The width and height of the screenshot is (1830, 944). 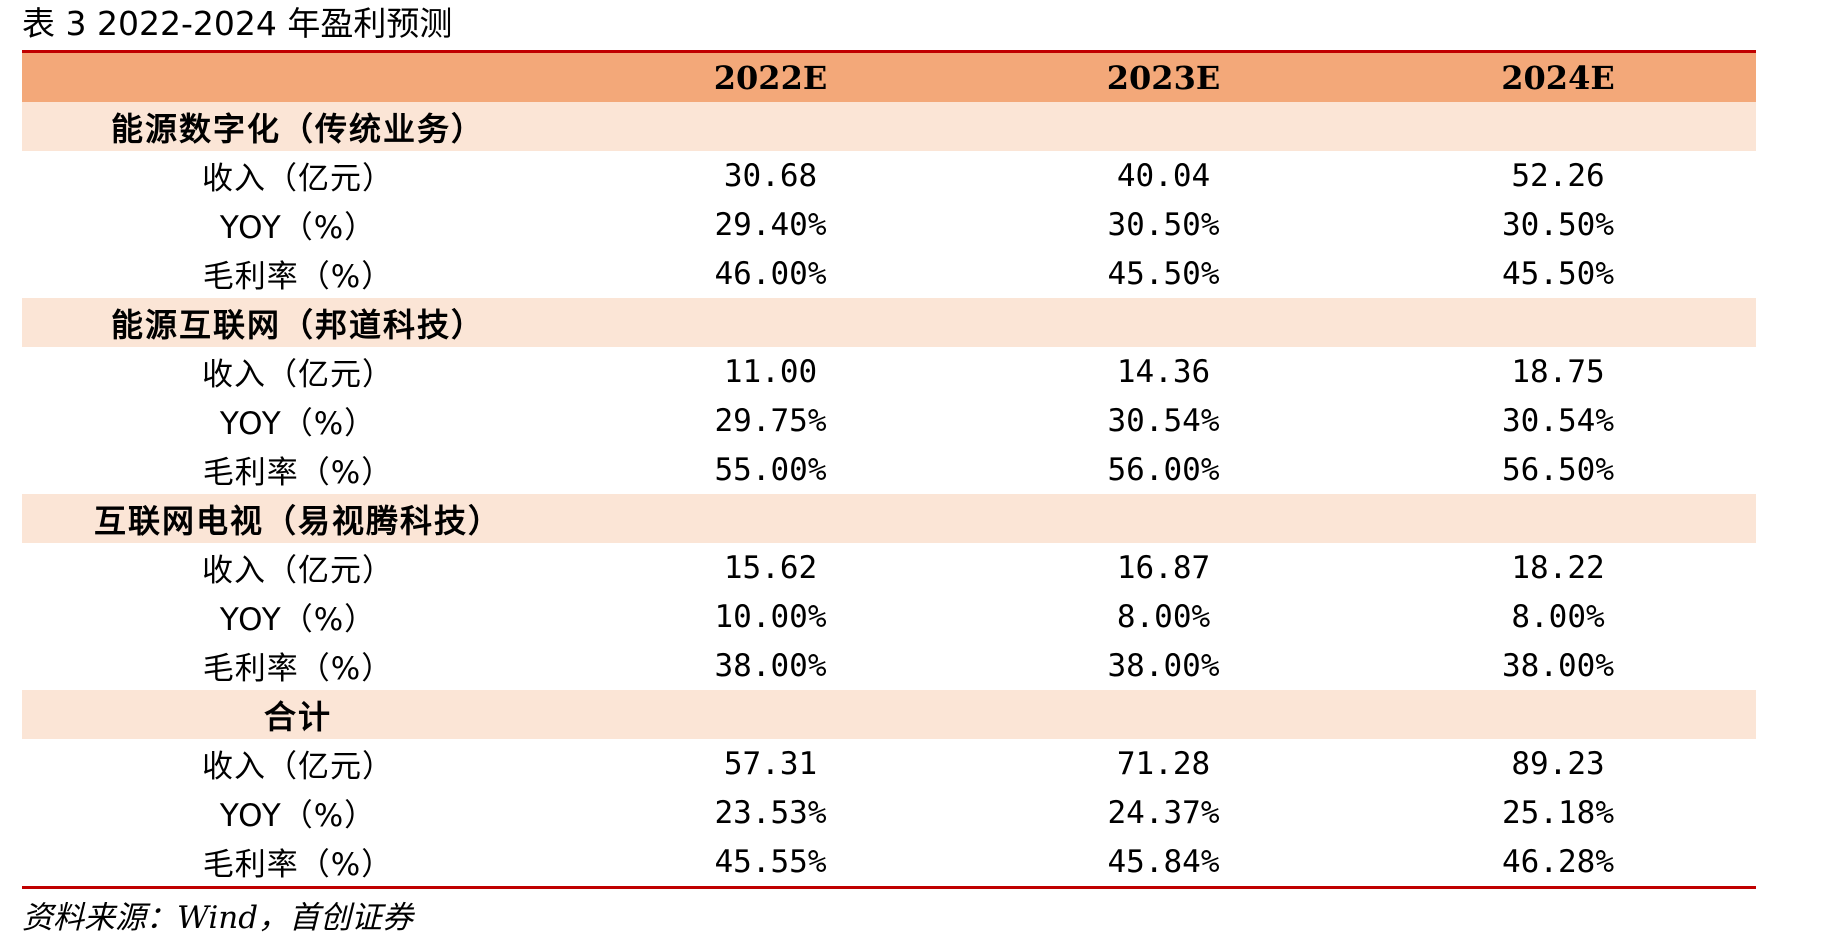 I want to click on value-cell: 15.62, so click(x=770, y=567).